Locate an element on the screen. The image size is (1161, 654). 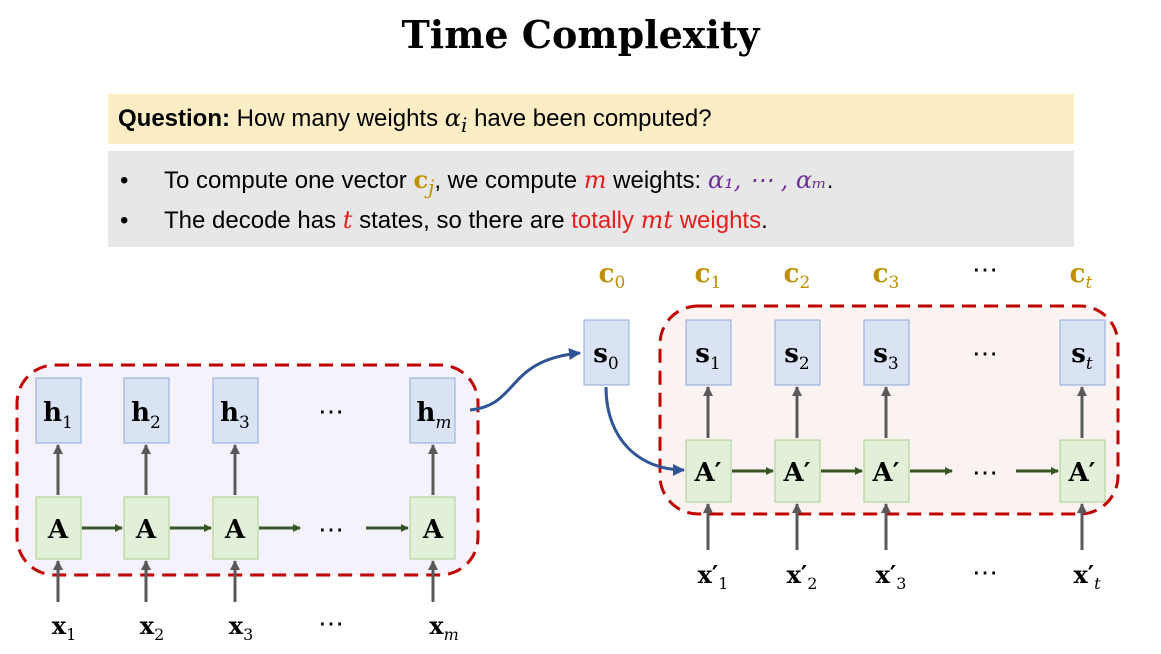
s1-label: s1 is located at coordinates (707, 356).